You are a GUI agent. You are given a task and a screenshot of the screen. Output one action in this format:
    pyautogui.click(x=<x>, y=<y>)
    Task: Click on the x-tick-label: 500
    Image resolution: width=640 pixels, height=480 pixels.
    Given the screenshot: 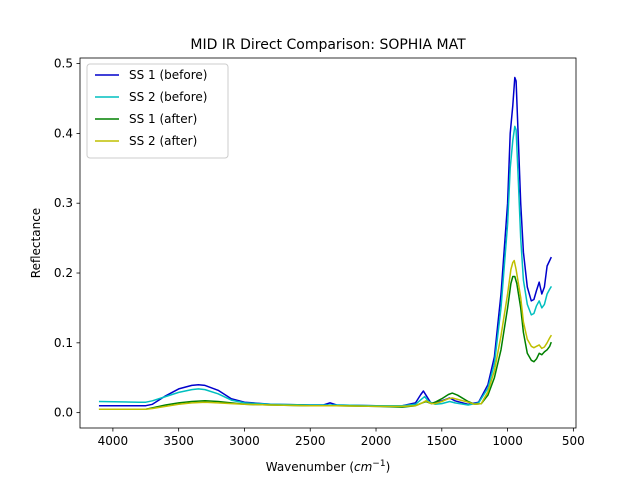 What is the action you would take?
    pyautogui.click(x=573, y=441)
    